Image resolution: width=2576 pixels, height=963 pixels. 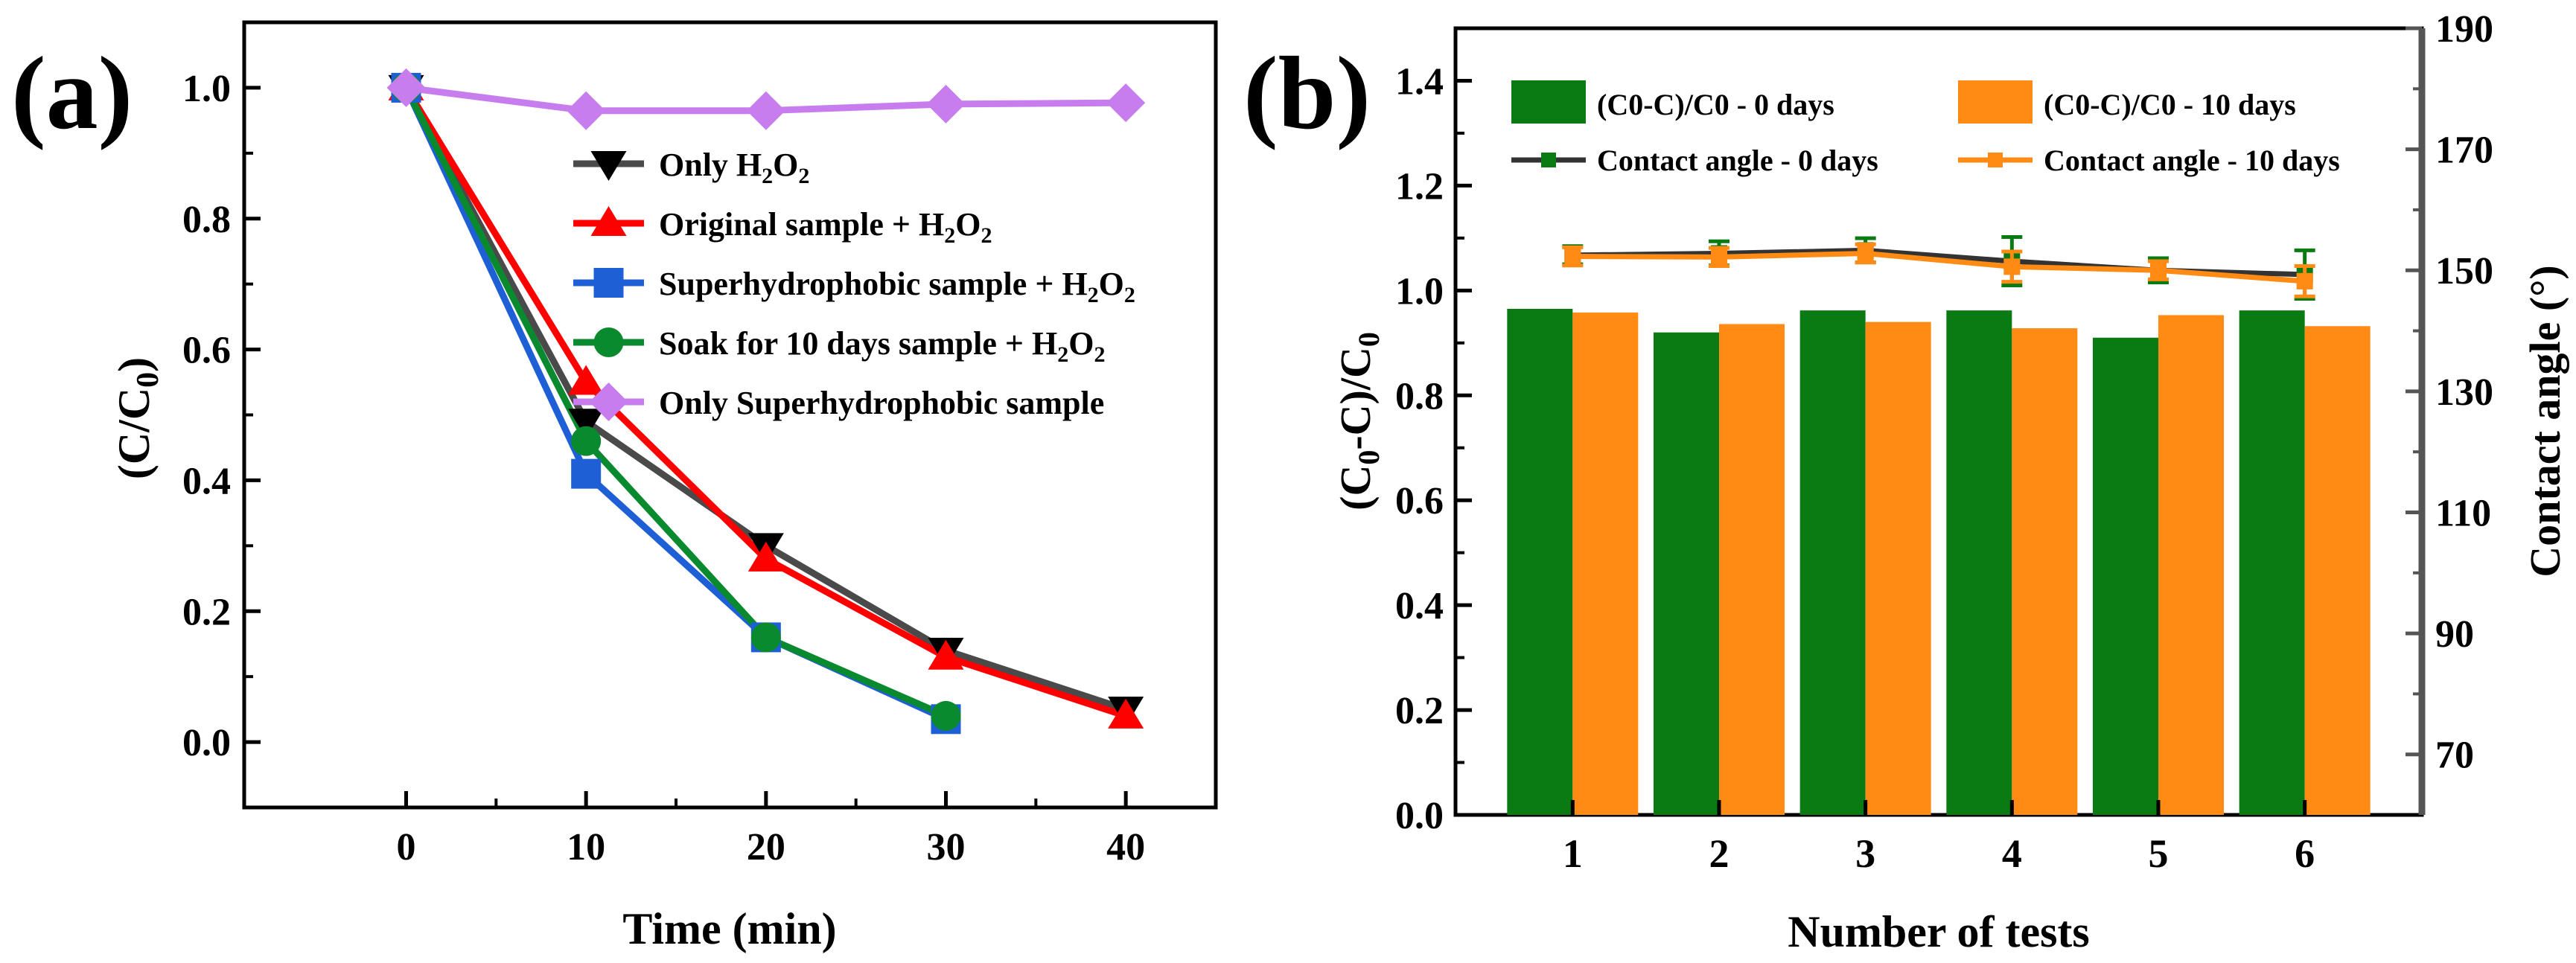 I want to click on panel-a-x-axis-label: Time (min), so click(x=729, y=929).